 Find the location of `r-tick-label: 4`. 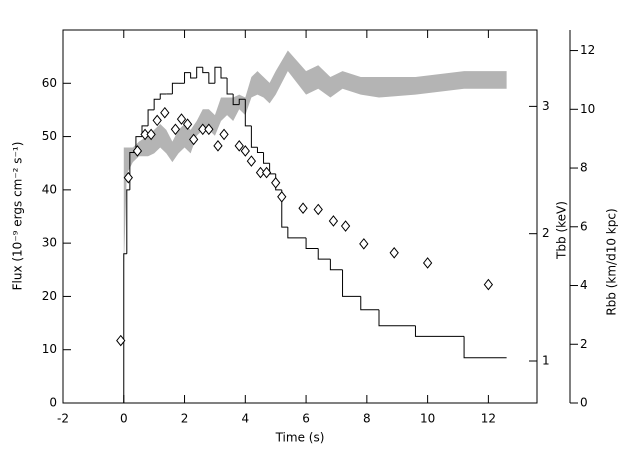

r-tick-label: 4 is located at coordinates (584, 285).